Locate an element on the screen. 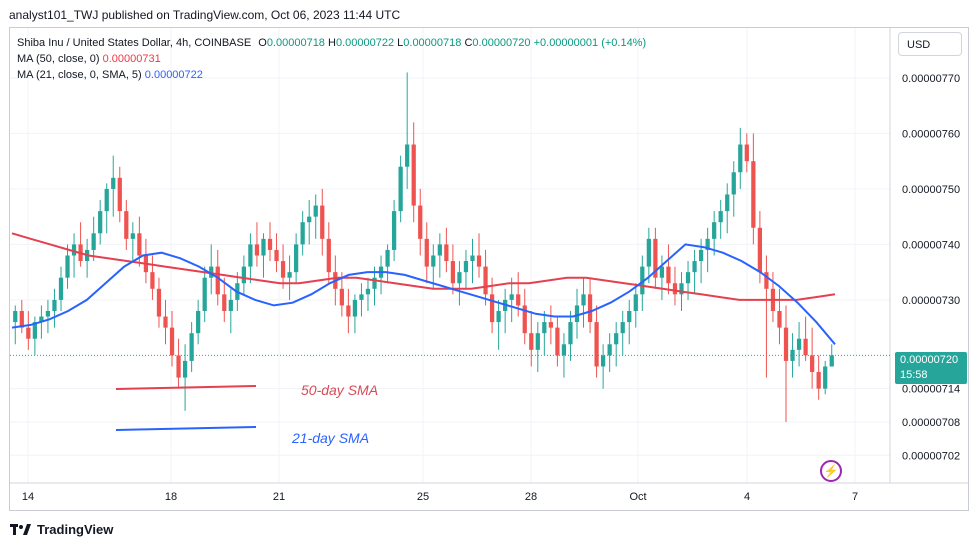  open-label: O is located at coordinates (262, 43).